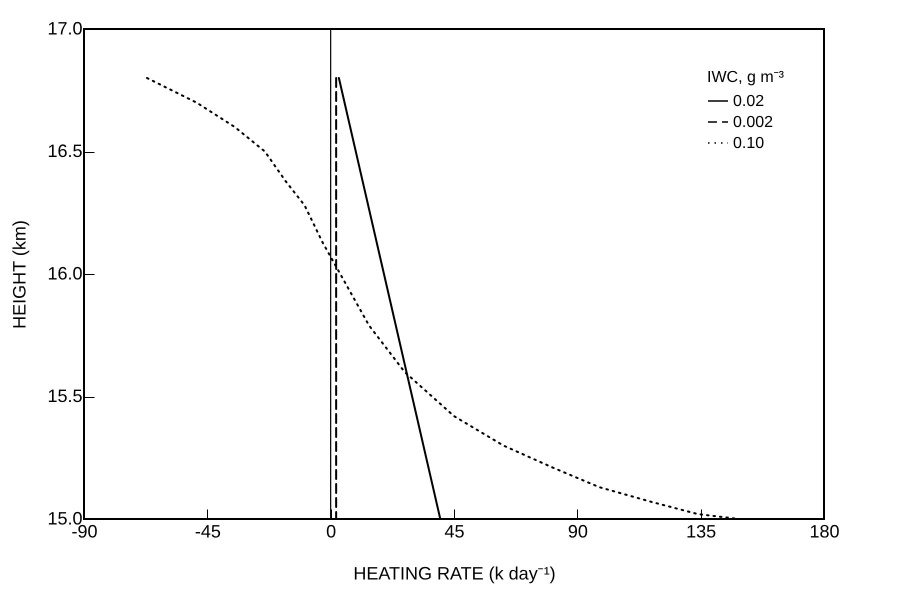  I want to click on x-tick-label: -45, so click(207, 532).